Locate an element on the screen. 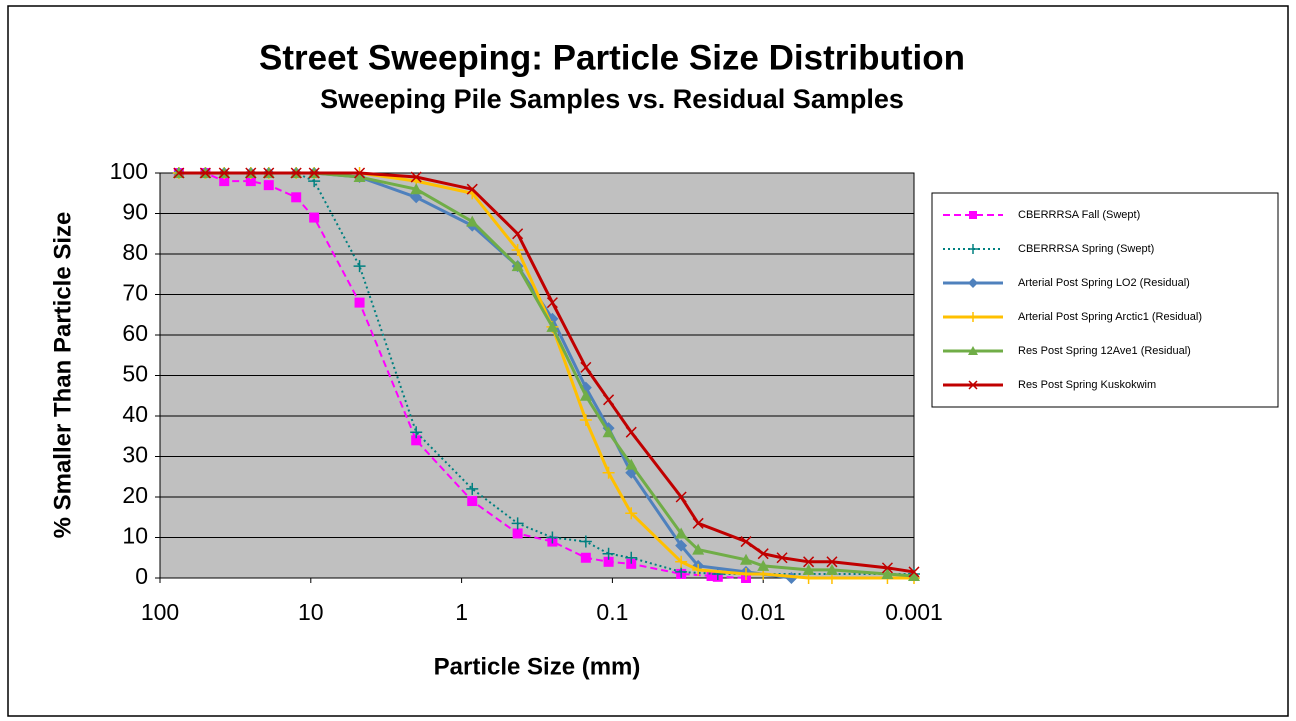 Image resolution: width=1296 pixels, height=721 pixels. legend-box is located at coordinates (1105, 300).